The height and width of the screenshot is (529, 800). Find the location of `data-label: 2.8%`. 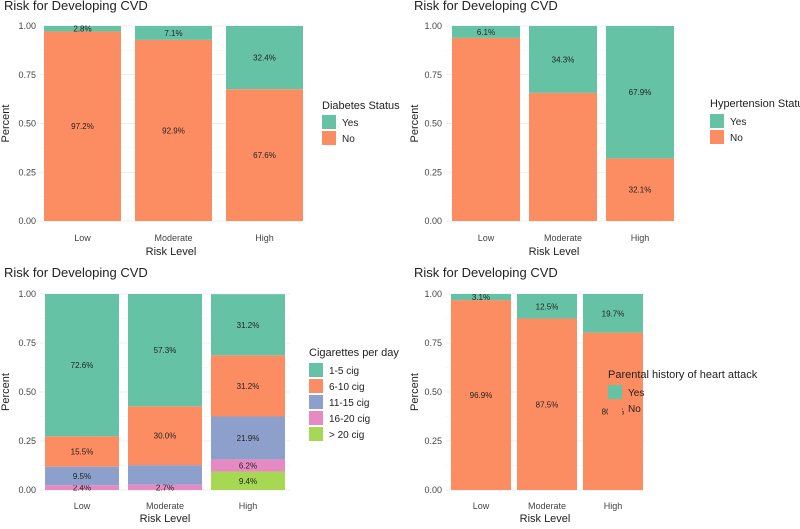

data-label: 2.8% is located at coordinates (82, 29).